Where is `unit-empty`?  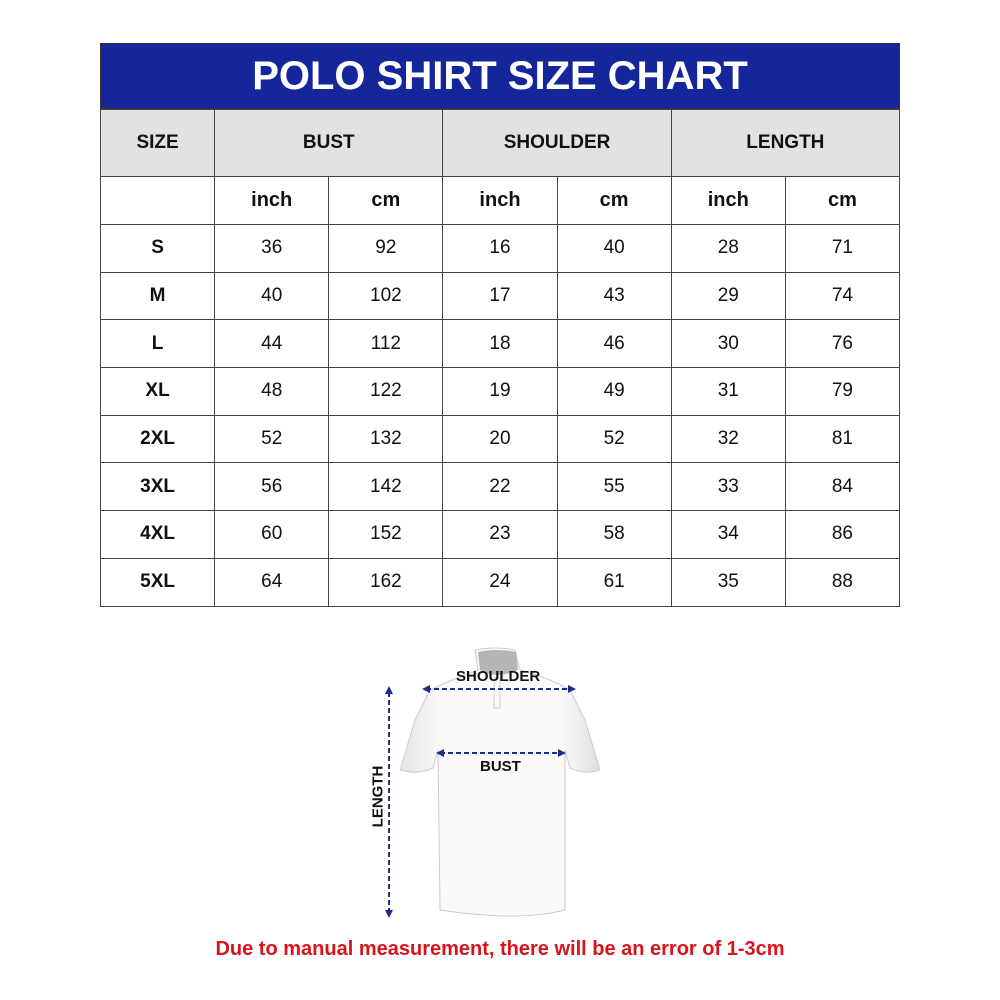
unit-empty is located at coordinates (157, 200).